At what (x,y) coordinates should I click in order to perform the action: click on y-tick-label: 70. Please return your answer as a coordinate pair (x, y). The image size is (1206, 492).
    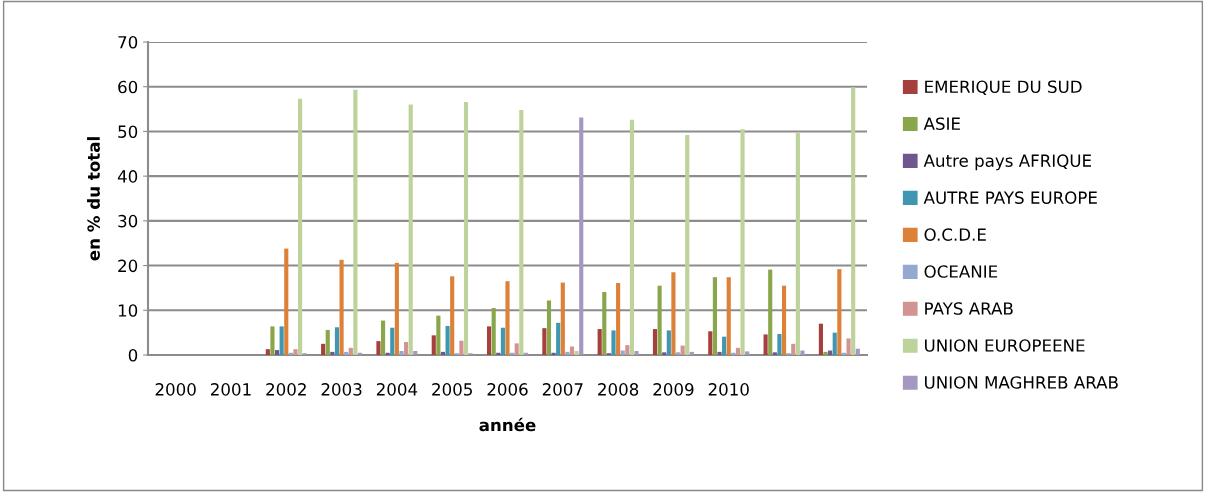
    Looking at the image, I should click on (128, 42).